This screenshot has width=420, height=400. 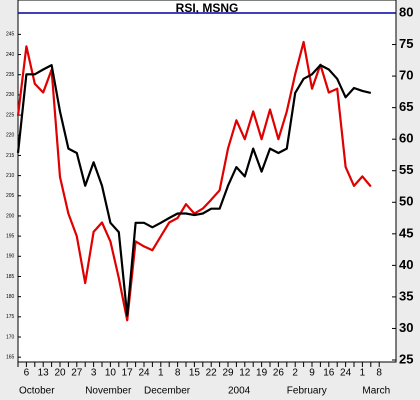 What do you see at coordinates (406, 327) in the screenshot?
I see `y-tick-label: 30` at bounding box center [406, 327].